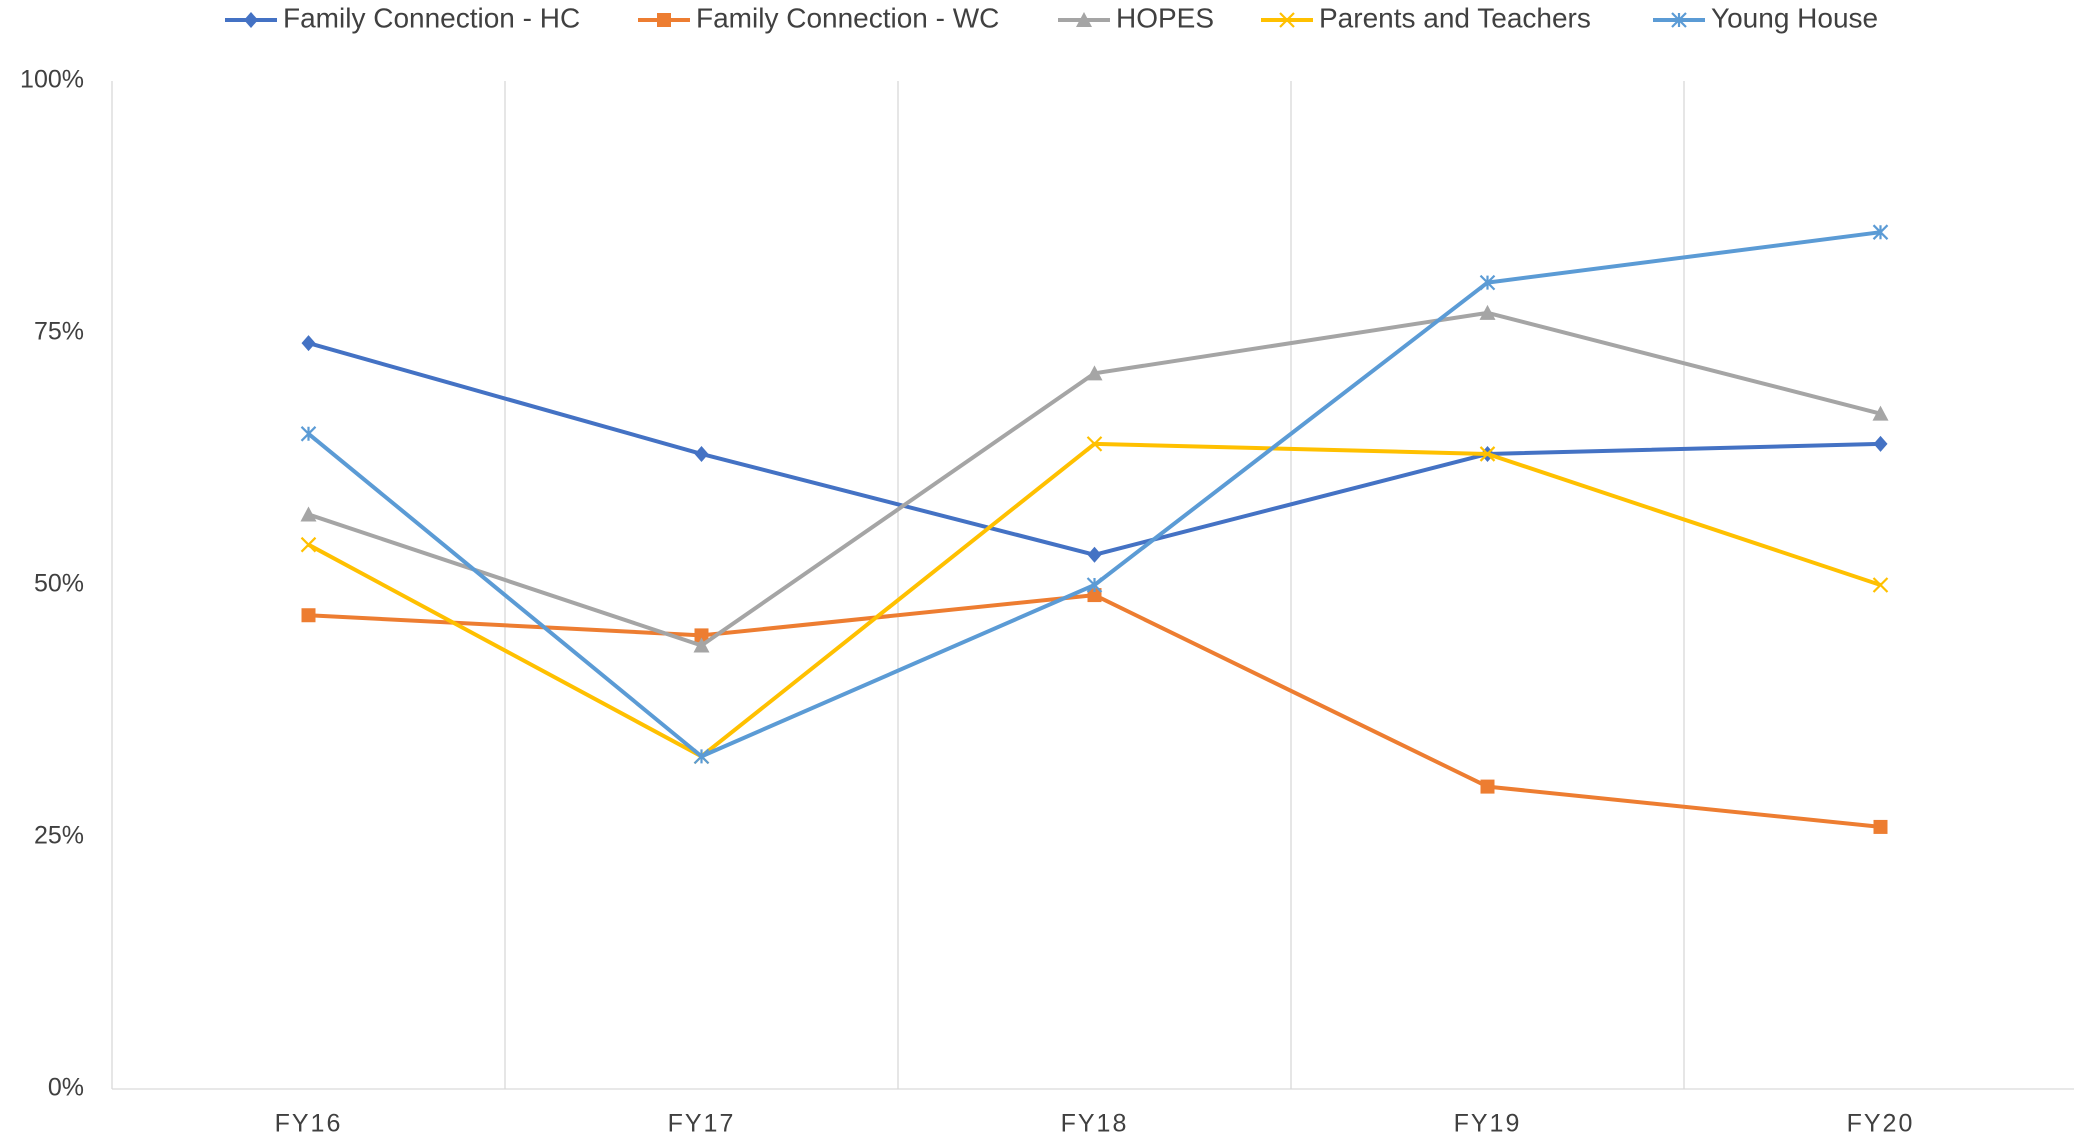 This screenshot has height=1139, width=2074. What do you see at coordinates (59, 836) in the screenshot?
I see `y-tick-label: 25%` at bounding box center [59, 836].